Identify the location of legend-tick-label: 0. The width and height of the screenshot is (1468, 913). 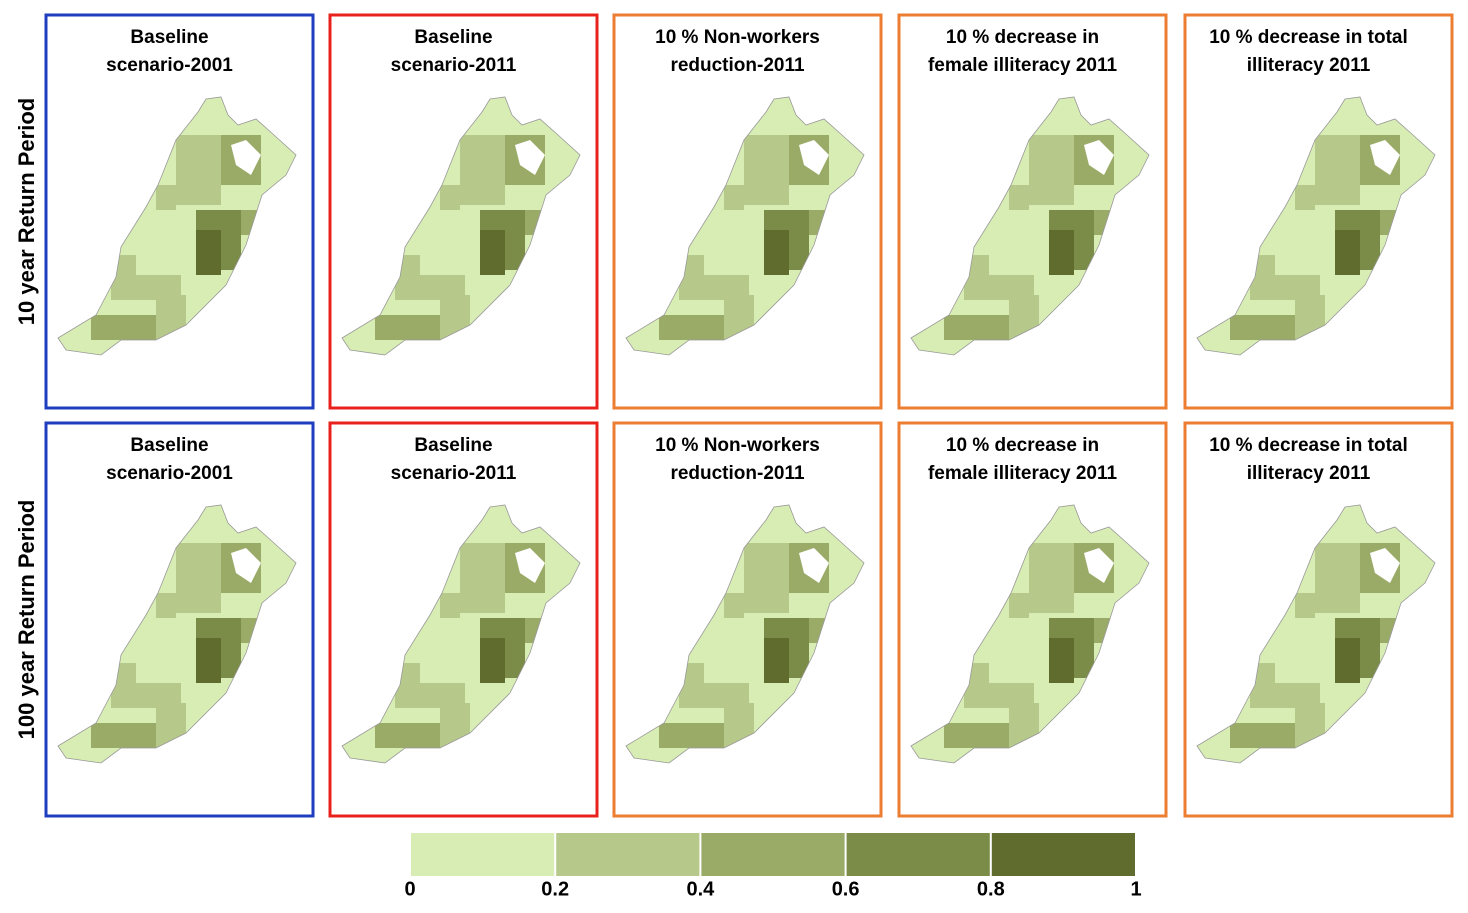
(409, 889).